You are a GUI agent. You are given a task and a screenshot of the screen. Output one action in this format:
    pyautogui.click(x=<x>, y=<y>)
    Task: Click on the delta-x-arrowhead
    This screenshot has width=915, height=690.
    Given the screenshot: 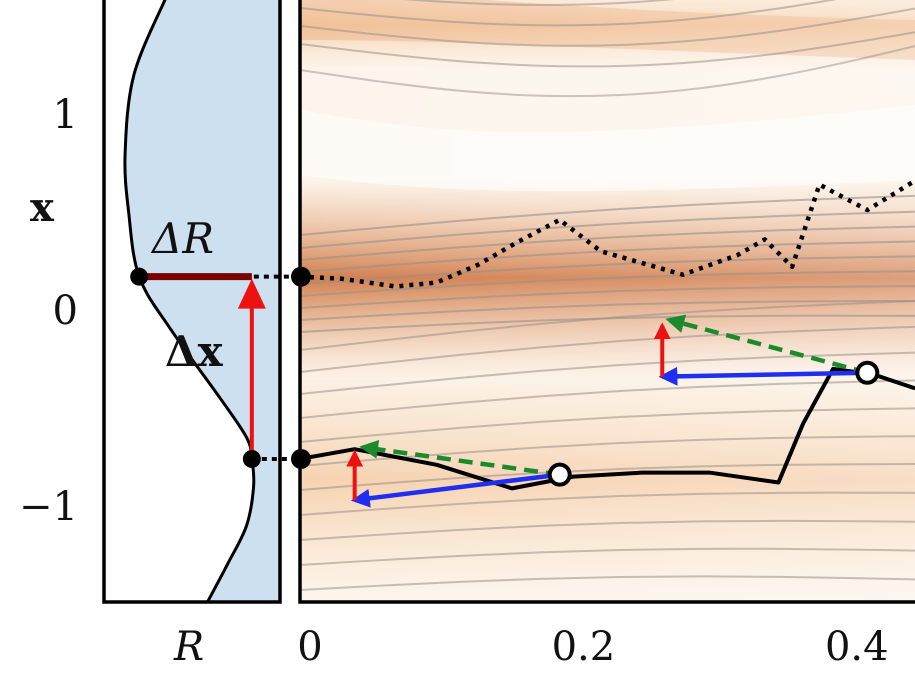 What is the action you would take?
    pyautogui.click(x=251, y=293)
    